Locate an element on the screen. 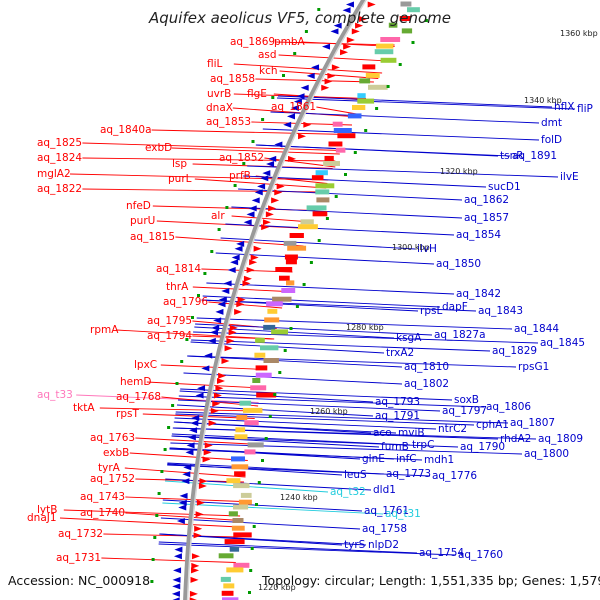  gene-label: alr is located at coordinates (218, 216).